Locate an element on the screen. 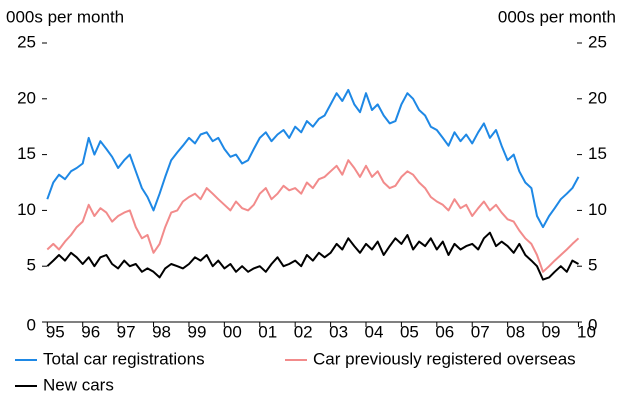 The image size is (622, 401). y2-tick-label: 0 is located at coordinates (592, 324).